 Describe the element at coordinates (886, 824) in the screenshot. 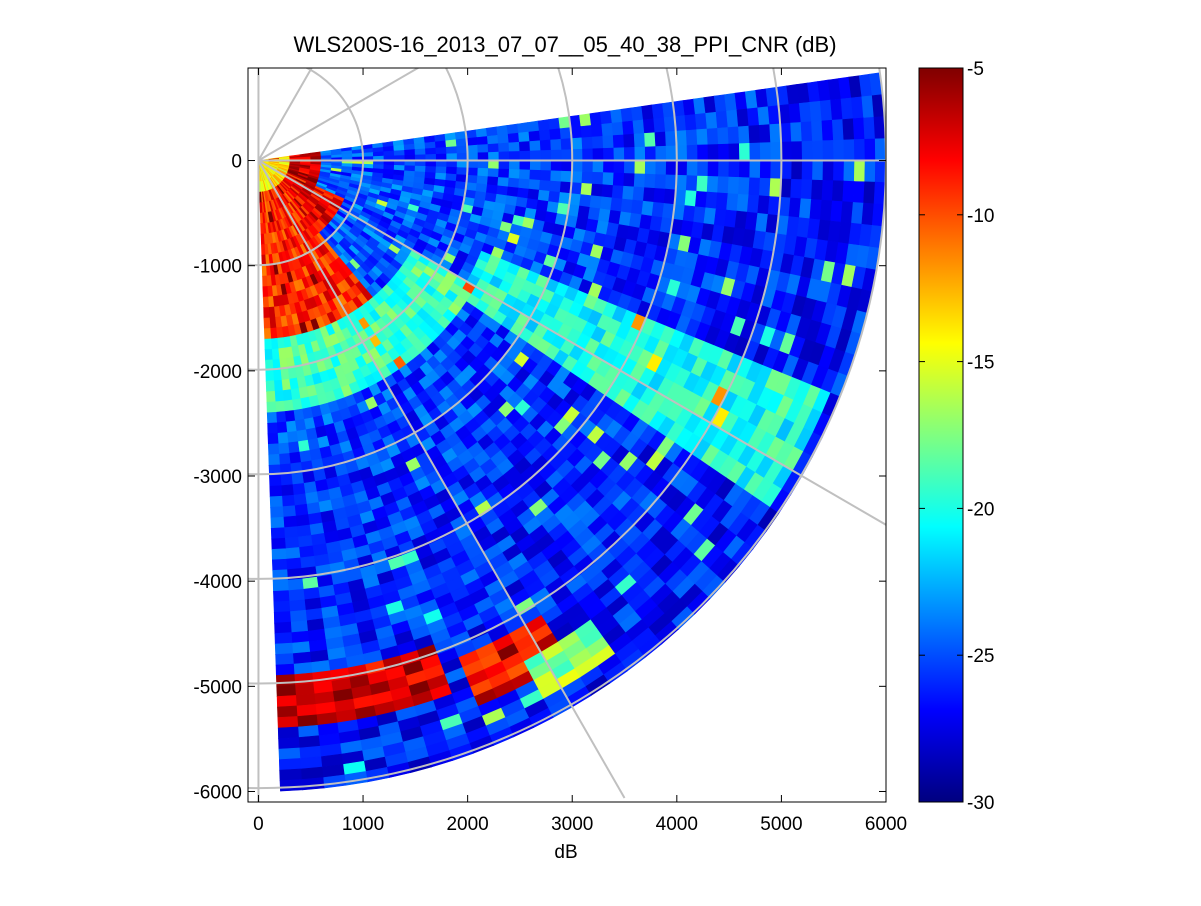

I see `x-tick-label: 6000` at that location.